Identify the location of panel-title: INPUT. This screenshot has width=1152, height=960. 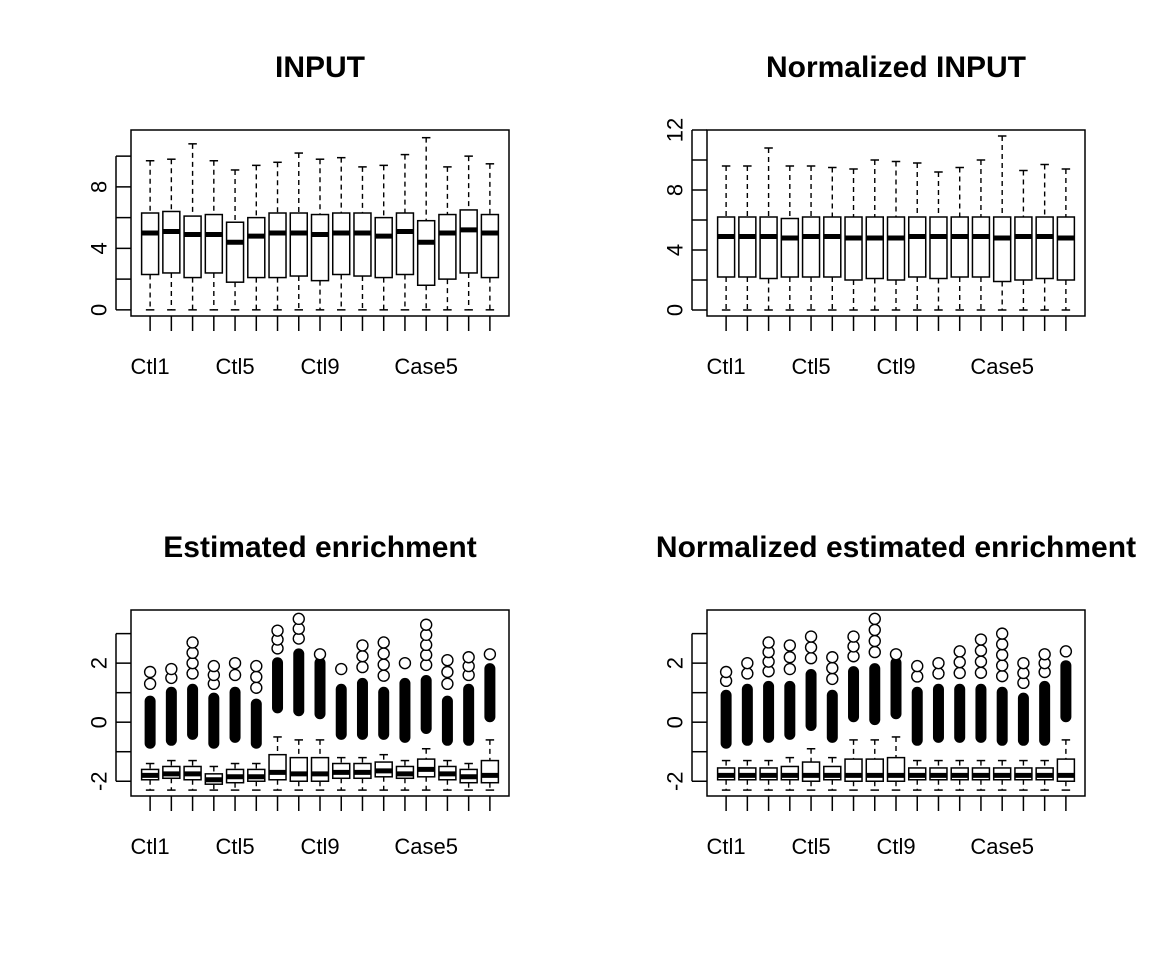
(320, 67).